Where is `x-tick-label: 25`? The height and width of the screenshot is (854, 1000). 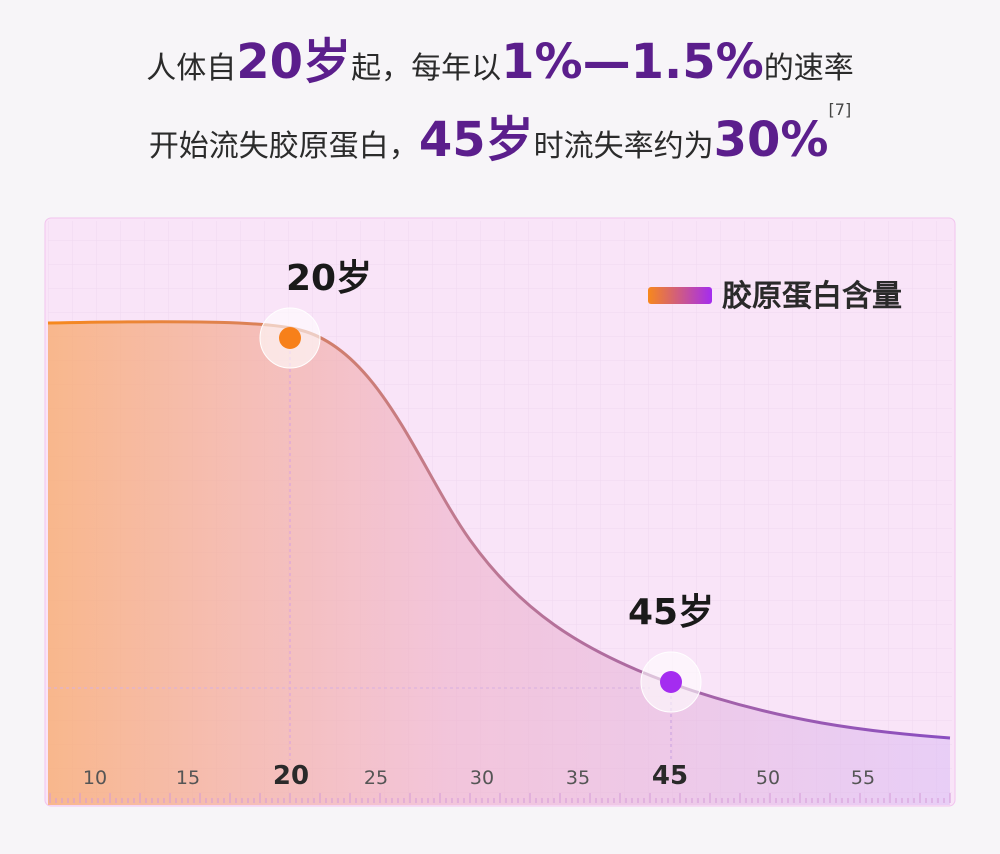
x-tick-label: 25 is located at coordinates (376, 778).